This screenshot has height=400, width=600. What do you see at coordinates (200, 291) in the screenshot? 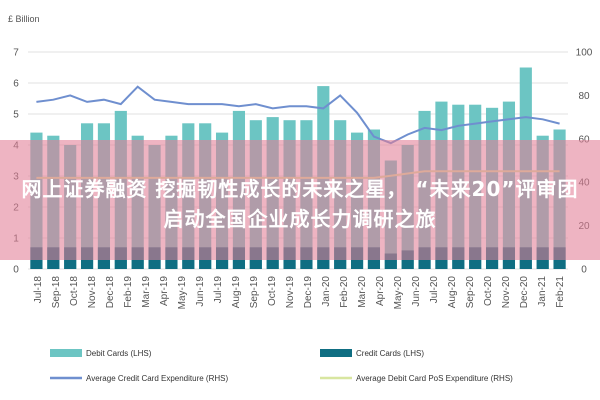
I see `x-tick-label: Jun-19` at bounding box center [200, 291].